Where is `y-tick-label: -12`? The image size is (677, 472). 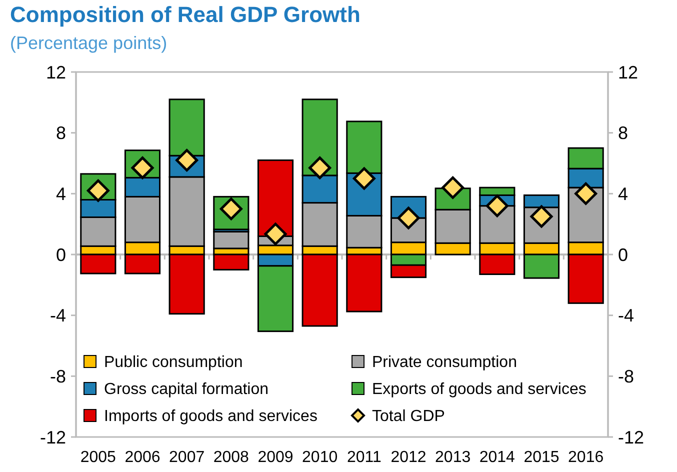
y-tick-label: -12 is located at coordinates (53, 437).